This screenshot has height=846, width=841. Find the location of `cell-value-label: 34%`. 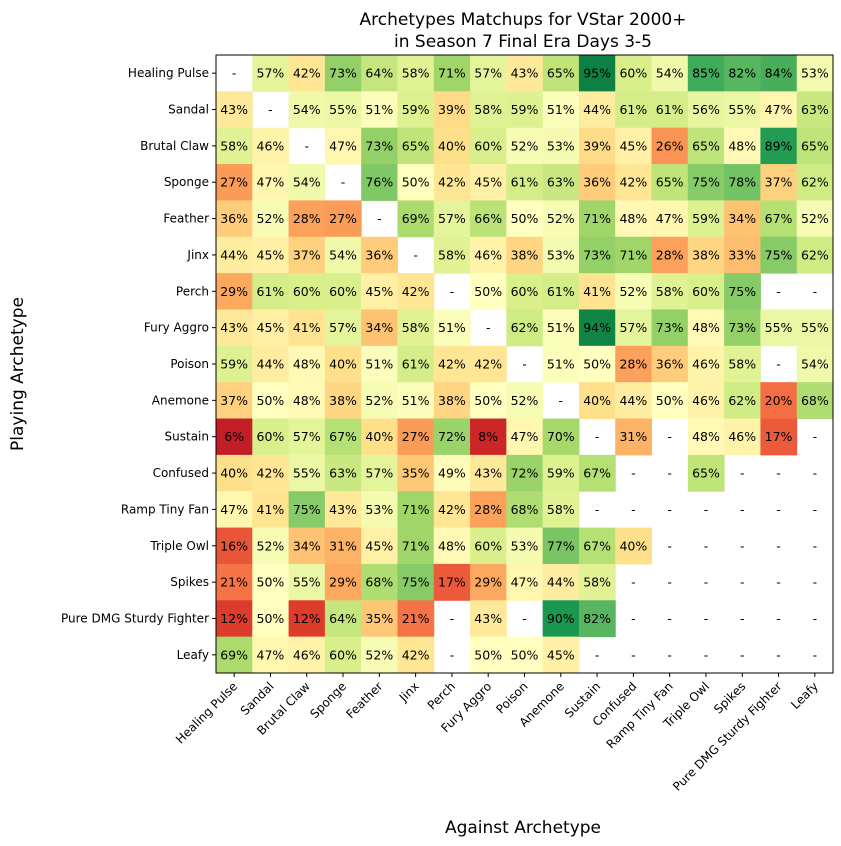

cell-value-label: 34% is located at coordinates (379, 327).